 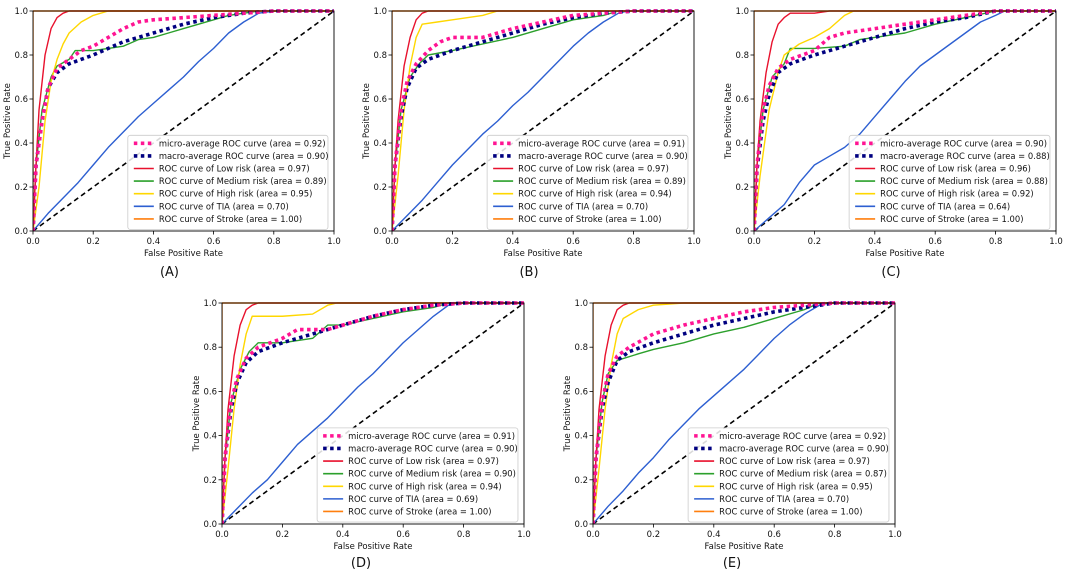 What do you see at coordinates (583, 206) in the screenshot?
I see `legend-label-tia: ROC curve of TIA (area = 0.70)` at bounding box center [583, 206].